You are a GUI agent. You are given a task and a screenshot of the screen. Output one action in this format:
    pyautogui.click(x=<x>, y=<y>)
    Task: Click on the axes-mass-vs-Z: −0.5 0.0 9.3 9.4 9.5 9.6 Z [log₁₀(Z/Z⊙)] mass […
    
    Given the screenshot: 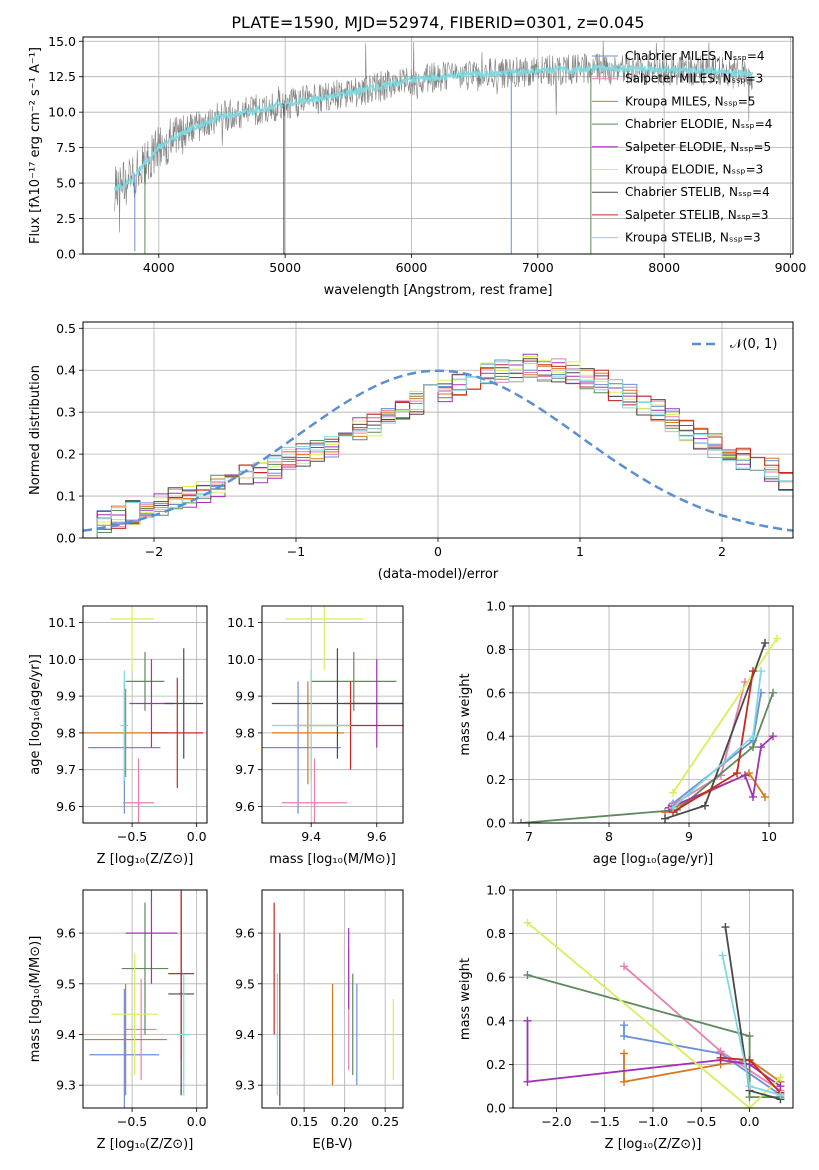 What is the action you would take?
    pyautogui.click(x=118, y=1020)
    